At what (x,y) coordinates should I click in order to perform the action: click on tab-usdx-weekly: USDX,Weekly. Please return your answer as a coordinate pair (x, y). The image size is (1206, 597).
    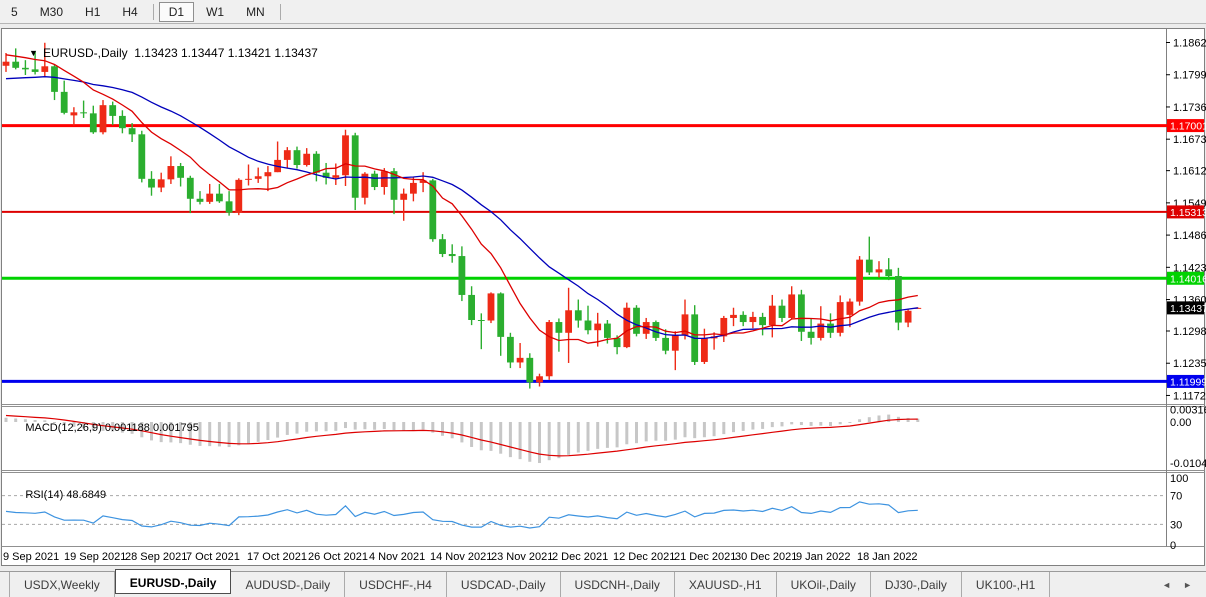
    Looking at the image, I should click on (62, 584).